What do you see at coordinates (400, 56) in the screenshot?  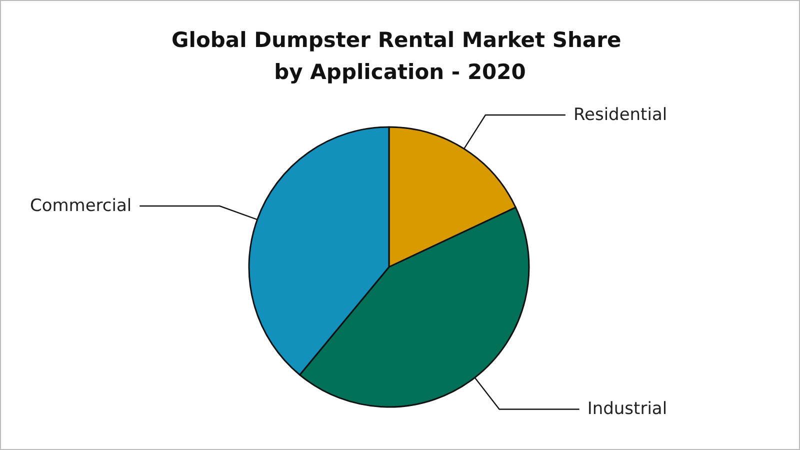 I see `chart-title: Global Dumpster Rental Market Share by Application - 2020` at bounding box center [400, 56].